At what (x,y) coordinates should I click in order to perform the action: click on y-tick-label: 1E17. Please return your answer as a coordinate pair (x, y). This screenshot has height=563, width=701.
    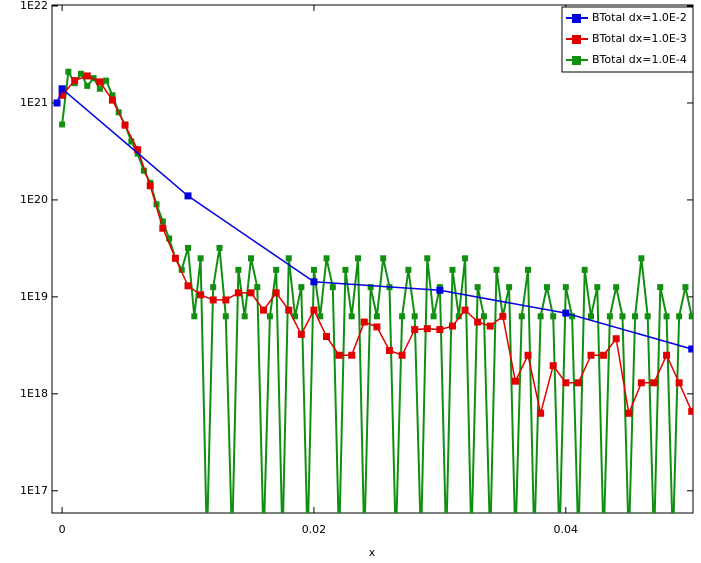
    Looking at the image, I should click on (34, 490).